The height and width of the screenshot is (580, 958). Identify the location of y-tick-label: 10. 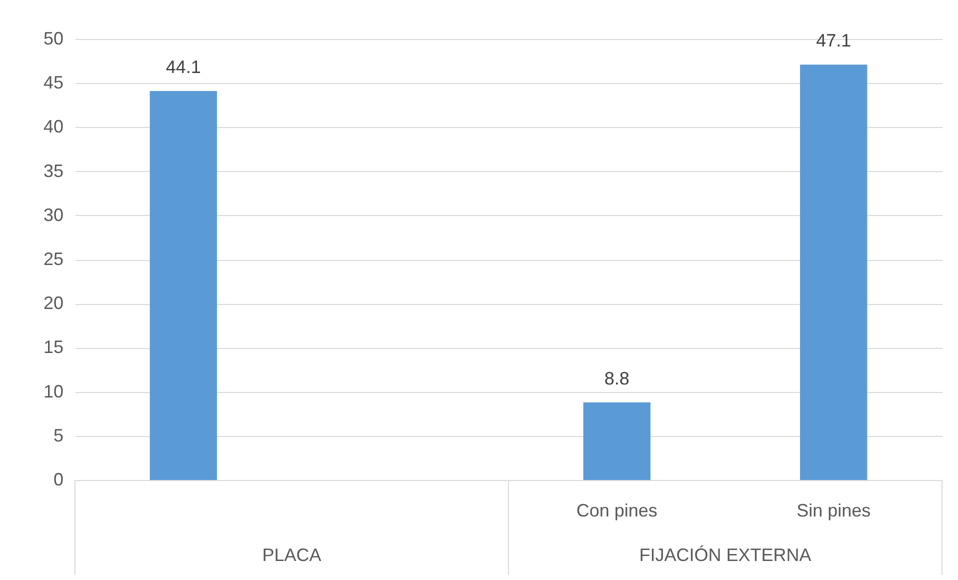
(53, 391).